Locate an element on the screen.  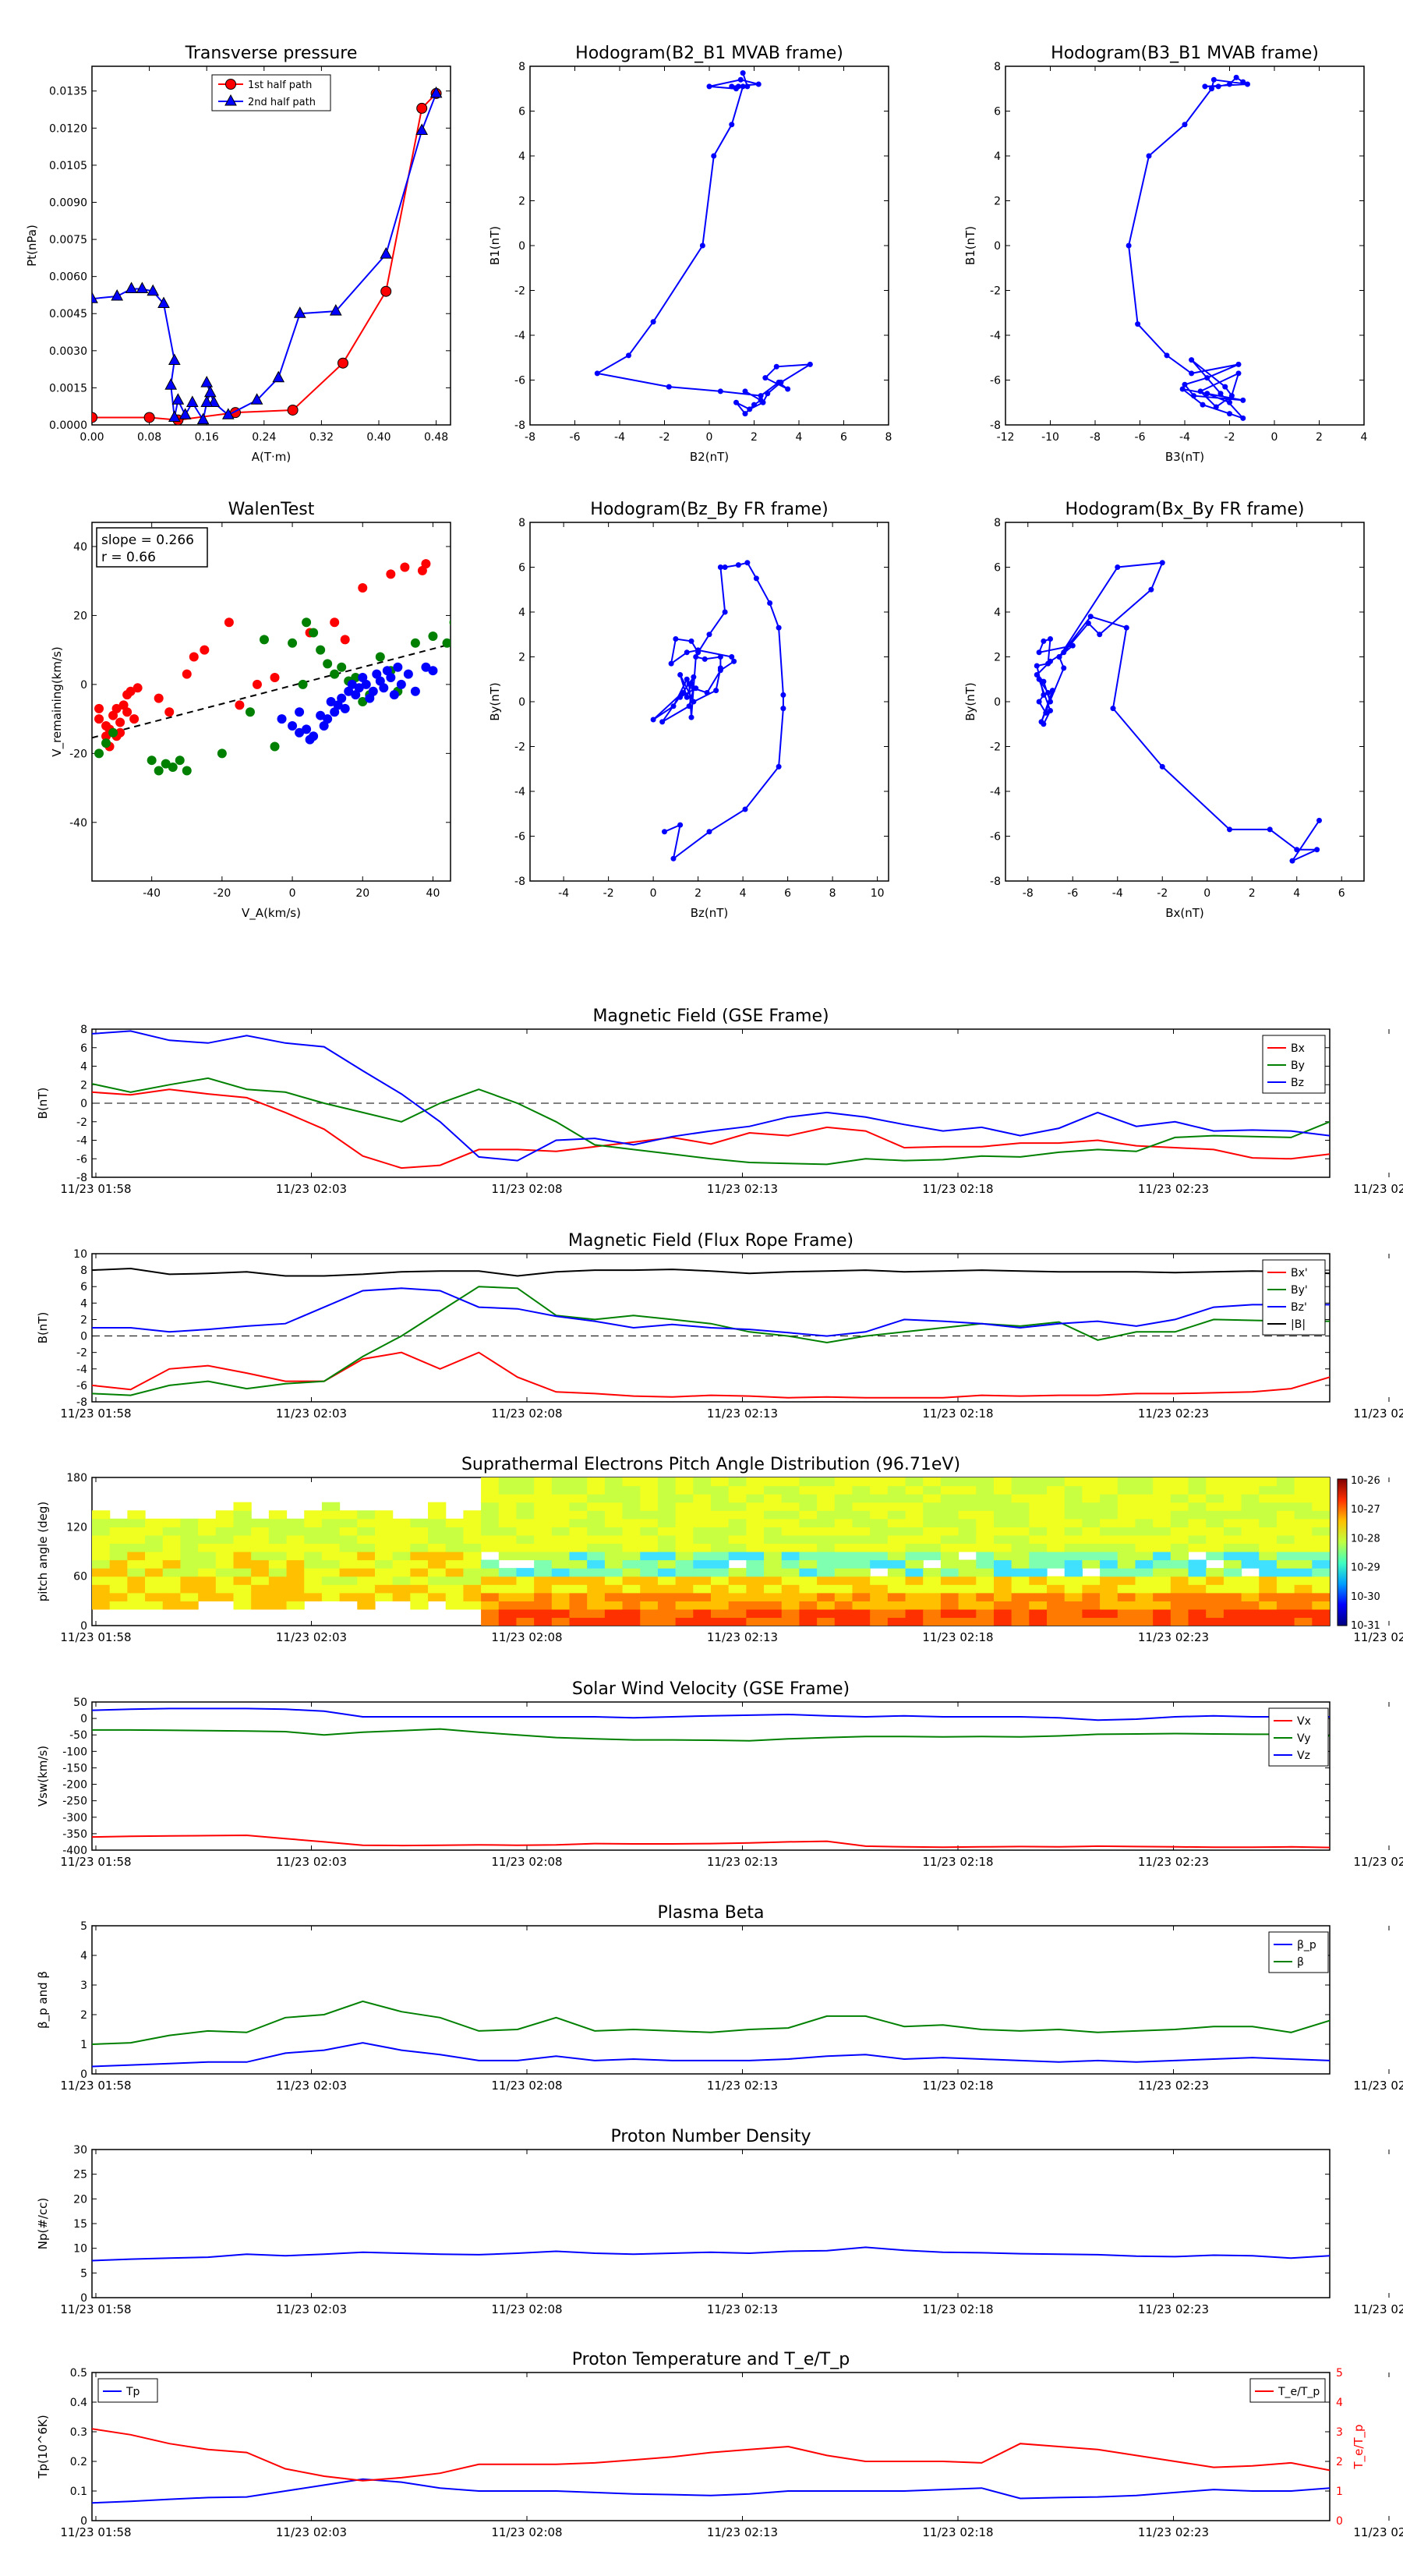
bfr-series-By' is located at coordinates (711, 1341).